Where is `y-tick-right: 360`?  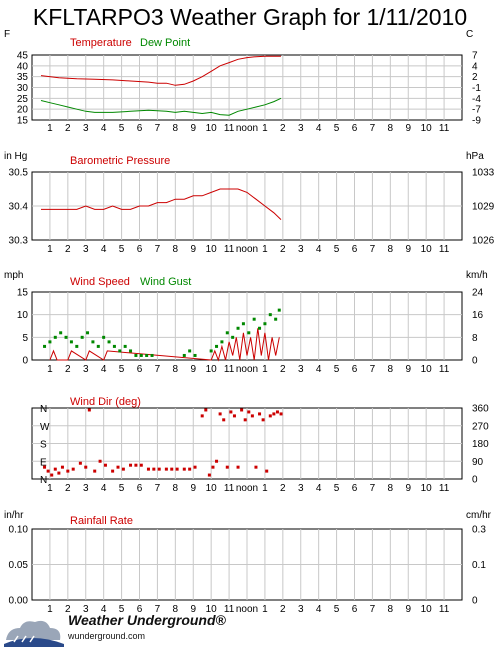 y-tick-right: 360 is located at coordinates (480, 409).